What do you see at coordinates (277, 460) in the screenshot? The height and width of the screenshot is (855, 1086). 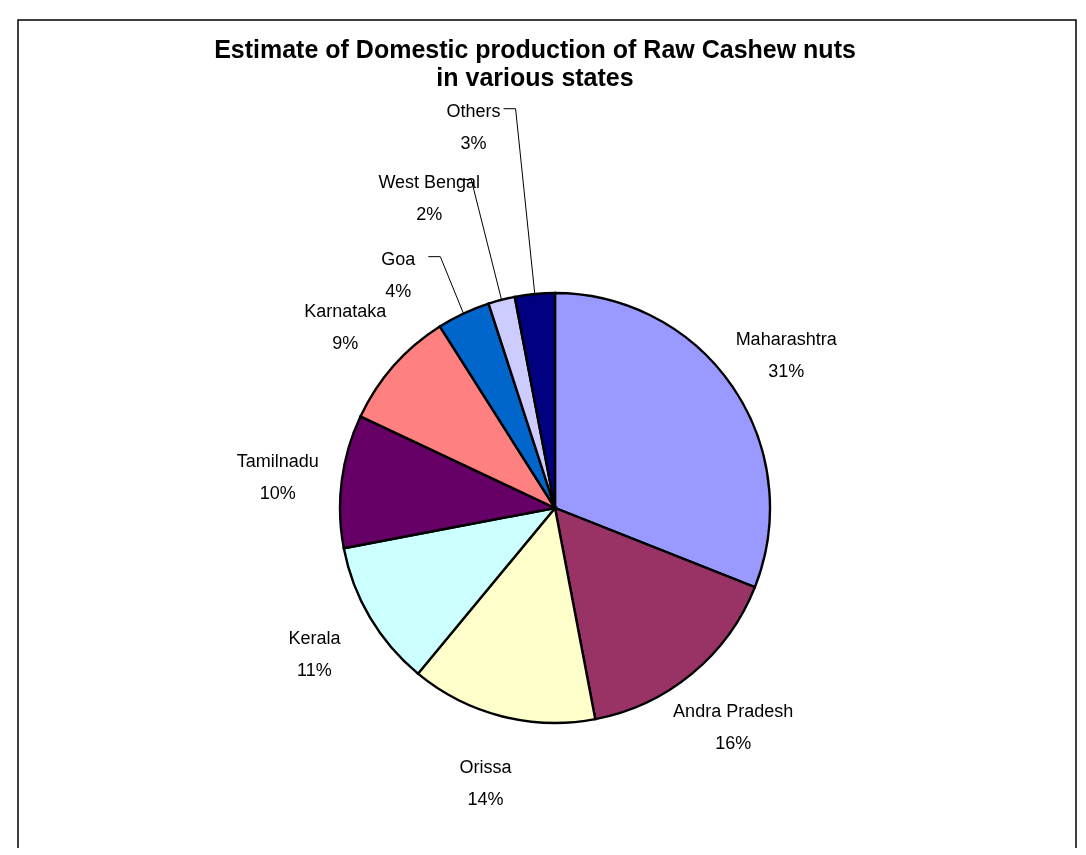 I see `slice-label: Tamilnadu` at bounding box center [277, 460].